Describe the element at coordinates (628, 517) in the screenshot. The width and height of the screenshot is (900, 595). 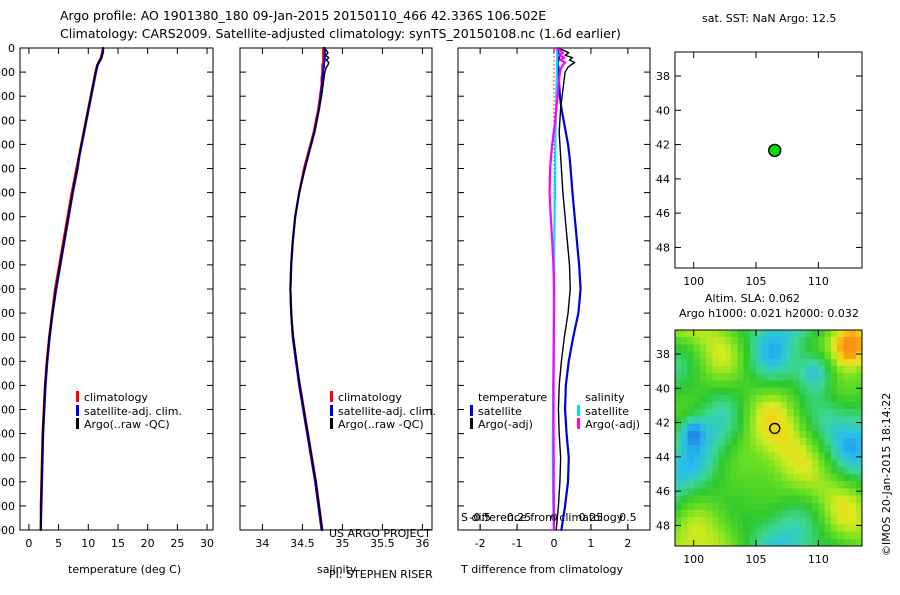
I see `x-tick-label-top-axis: 0.5` at that location.